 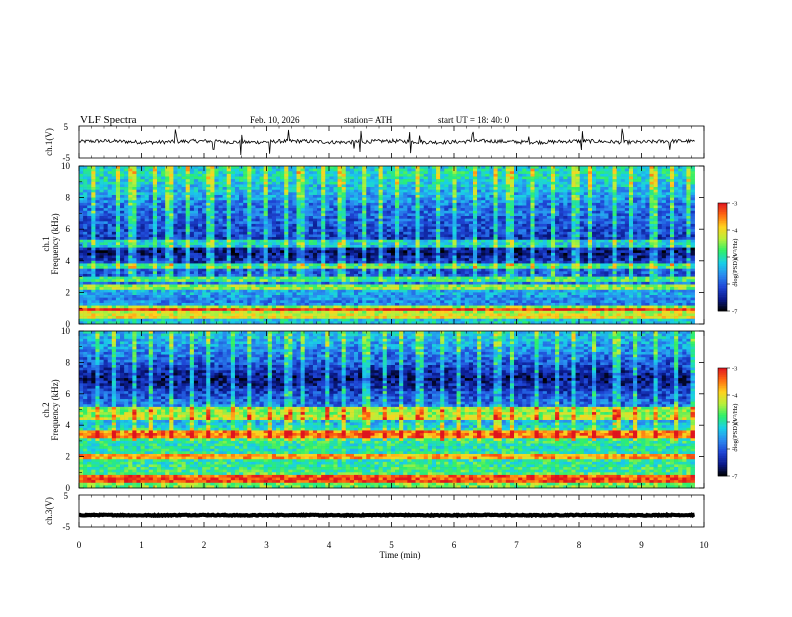 What do you see at coordinates (735, 396) in the screenshot?
I see `ch2-spectrogram-colorbar-tick-label: -4` at bounding box center [735, 396].